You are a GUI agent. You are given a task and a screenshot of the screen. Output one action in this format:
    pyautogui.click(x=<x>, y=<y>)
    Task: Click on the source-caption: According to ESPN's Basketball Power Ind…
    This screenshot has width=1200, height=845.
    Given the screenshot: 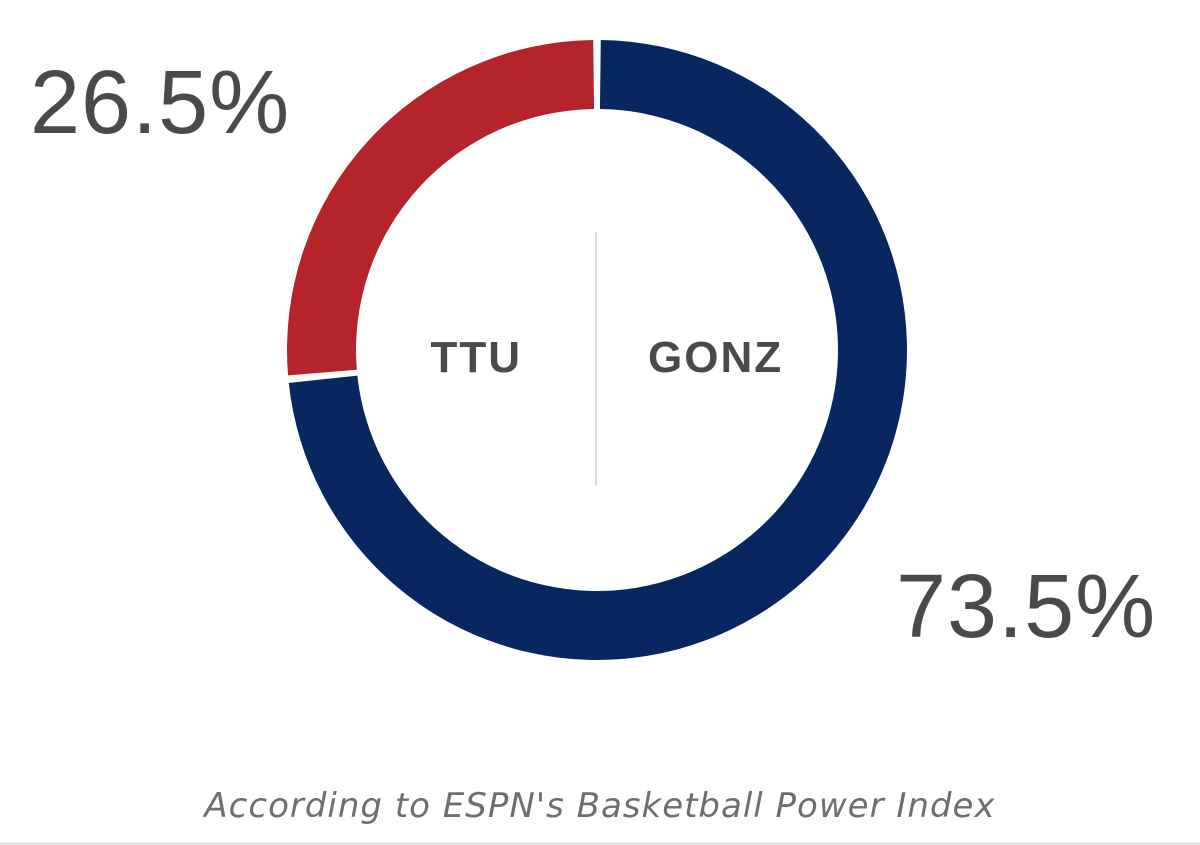 What is the action you would take?
    pyautogui.click(x=600, y=806)
    